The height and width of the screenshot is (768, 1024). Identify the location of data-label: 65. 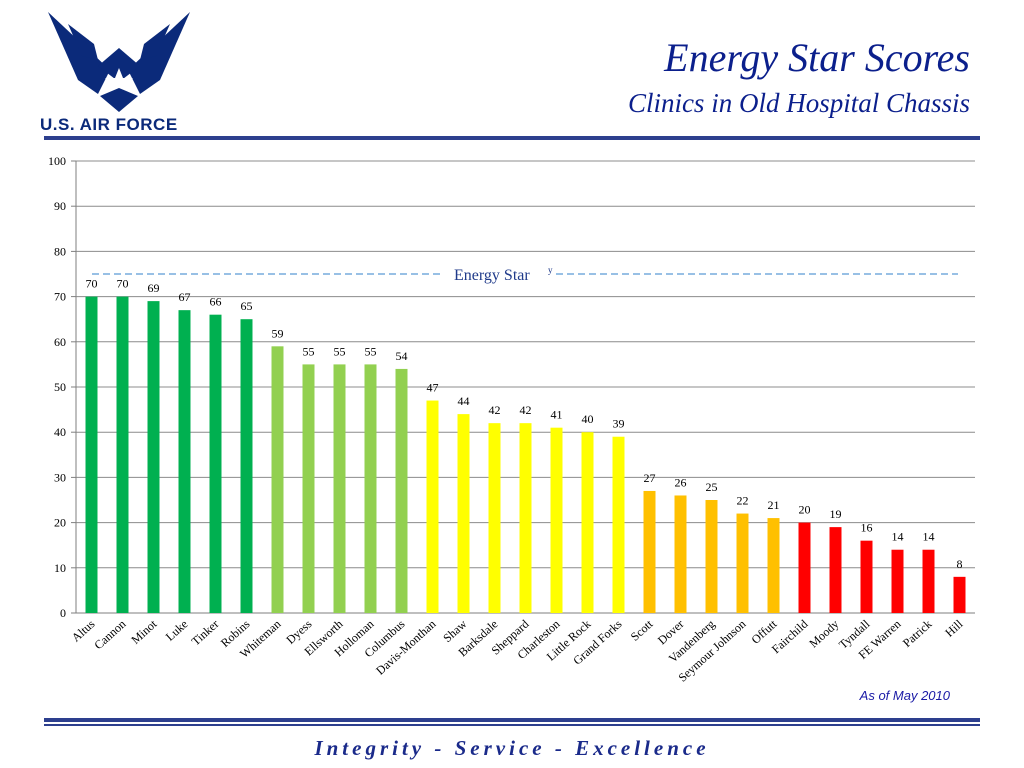
(247, 306).